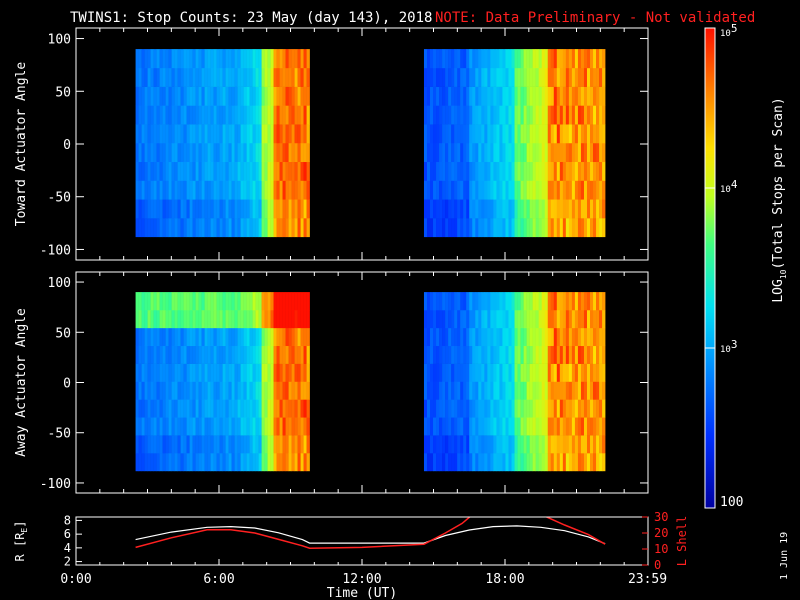 This screenshot has height=600, width=800. Describe the element at coordinates (63, 92) in the screenshot. I see `y-tick-label: 50` at that location.